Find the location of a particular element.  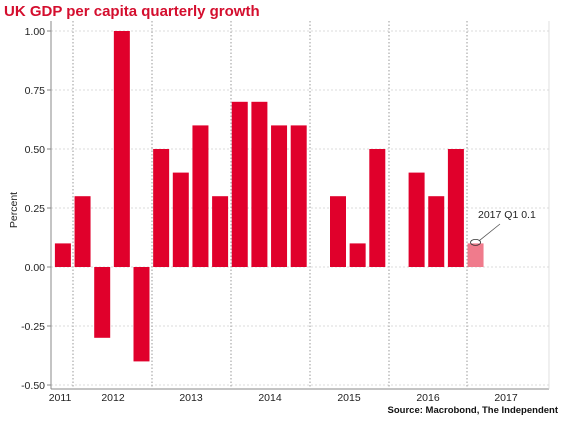

annotation-leader is located at coordinates (490, 232).